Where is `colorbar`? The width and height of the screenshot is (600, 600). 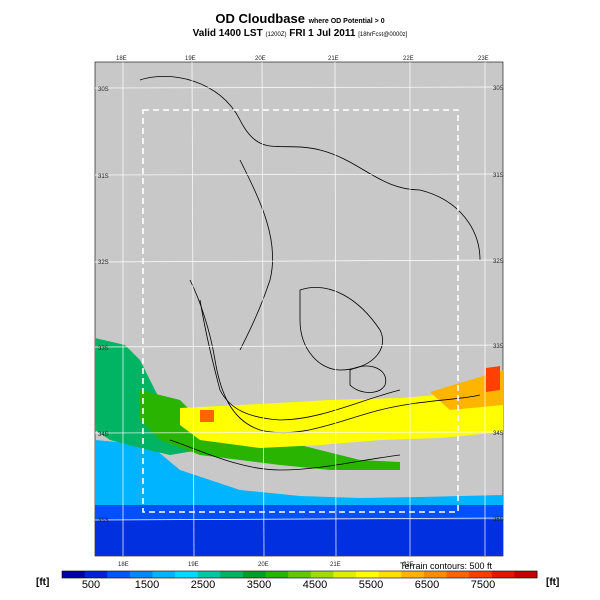 colorbar is located at coordinates (299, 574).